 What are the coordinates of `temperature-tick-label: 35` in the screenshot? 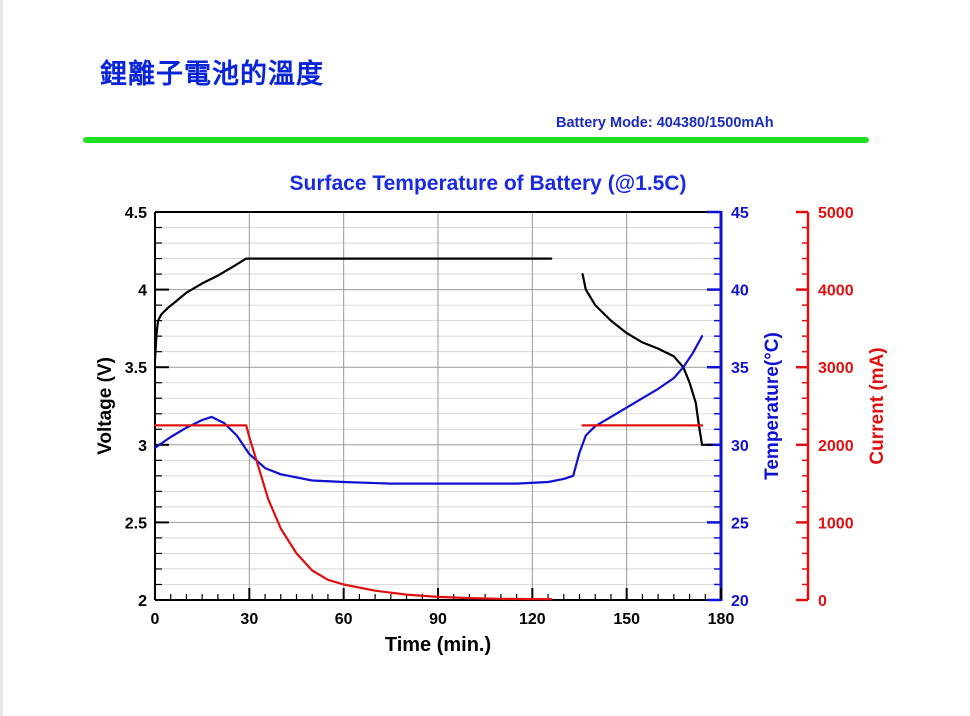 It's located at (740, 368).